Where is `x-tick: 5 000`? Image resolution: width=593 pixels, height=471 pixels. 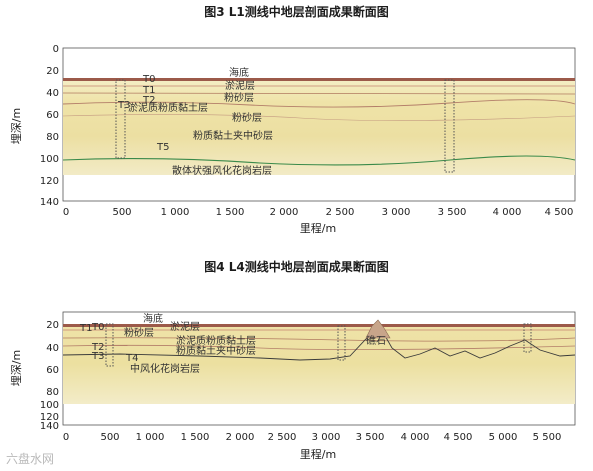 x-tick: 5 000 is located at coordinates (503, 437).